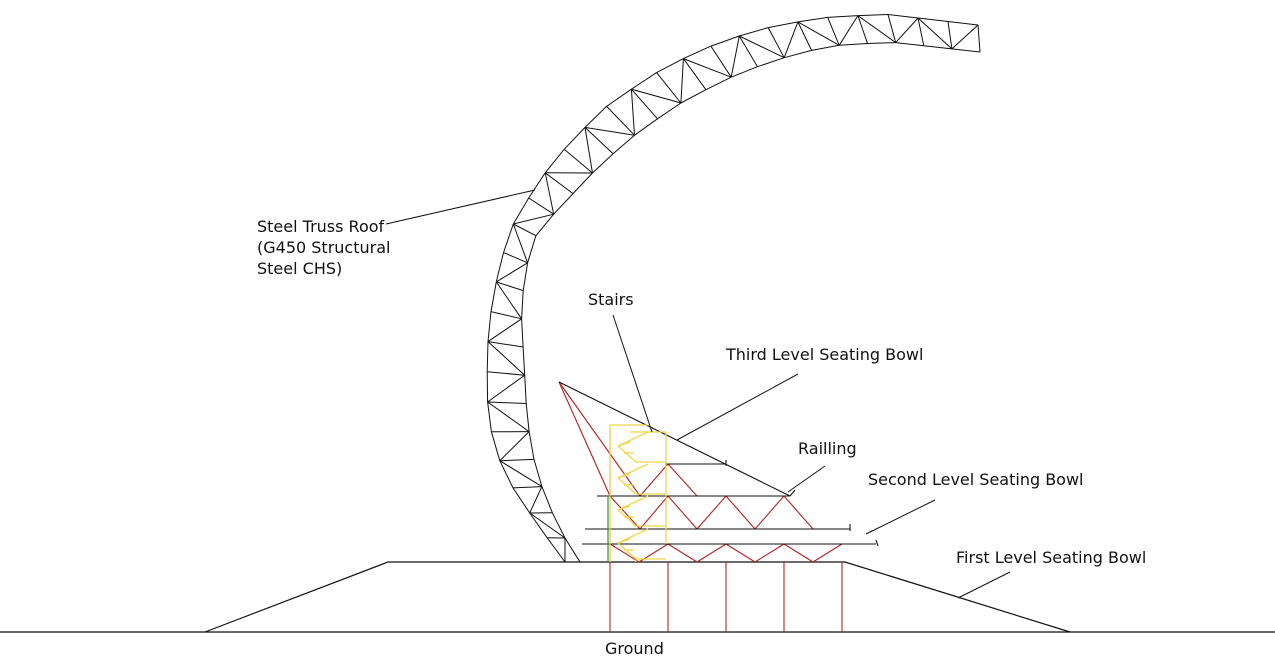 This screenshot has width=1275, height=670. I want to click on ground-label: Ground, so click(634, 648).